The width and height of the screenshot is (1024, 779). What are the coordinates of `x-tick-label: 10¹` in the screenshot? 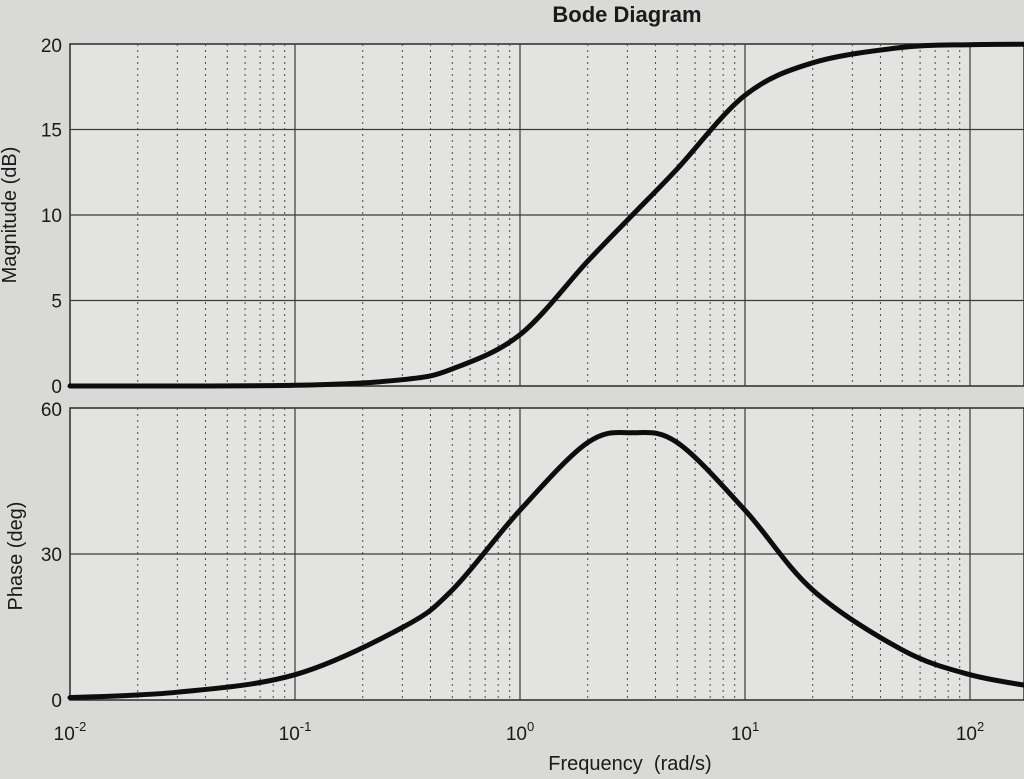 It's located at (745, 732).